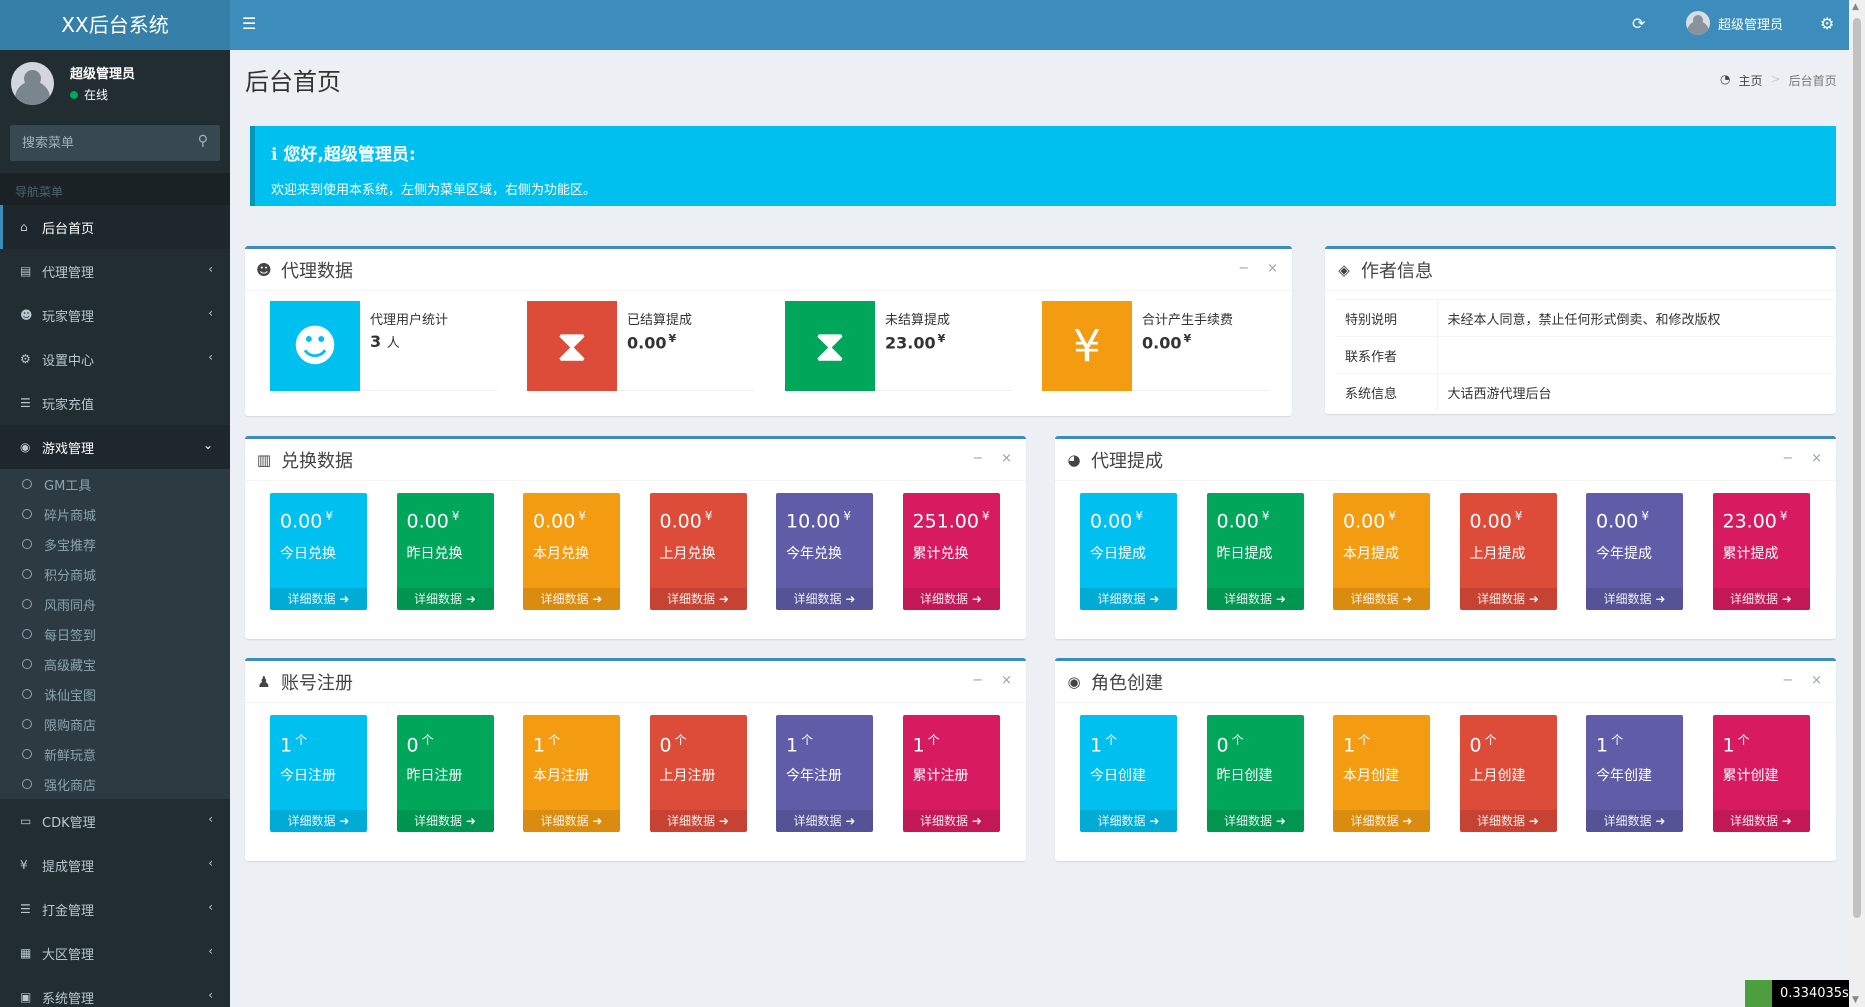  Describe the element at coordinates (115, 447) in the screenshot. I see `sidebar-item-game: ◉ 游戏管理 ⌄` at that location.